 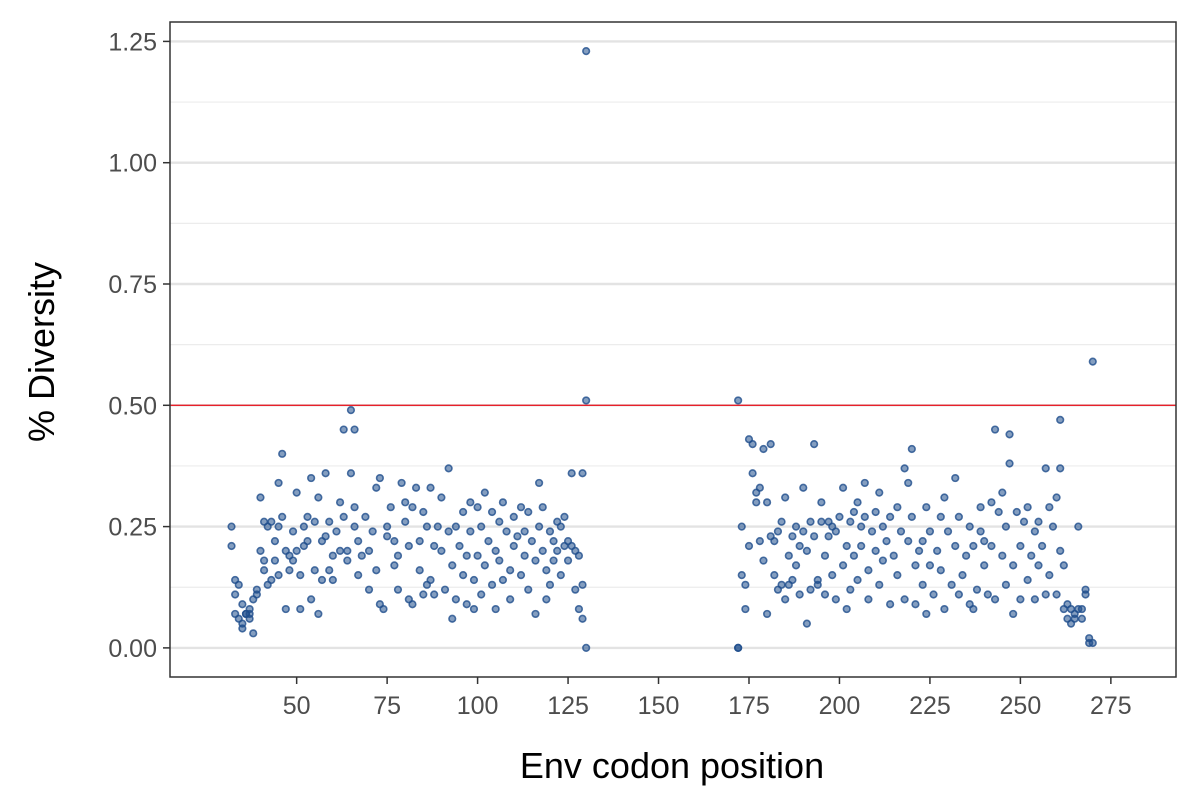 I want to click on x-tick-label: 125, so click(x=568, y=706).